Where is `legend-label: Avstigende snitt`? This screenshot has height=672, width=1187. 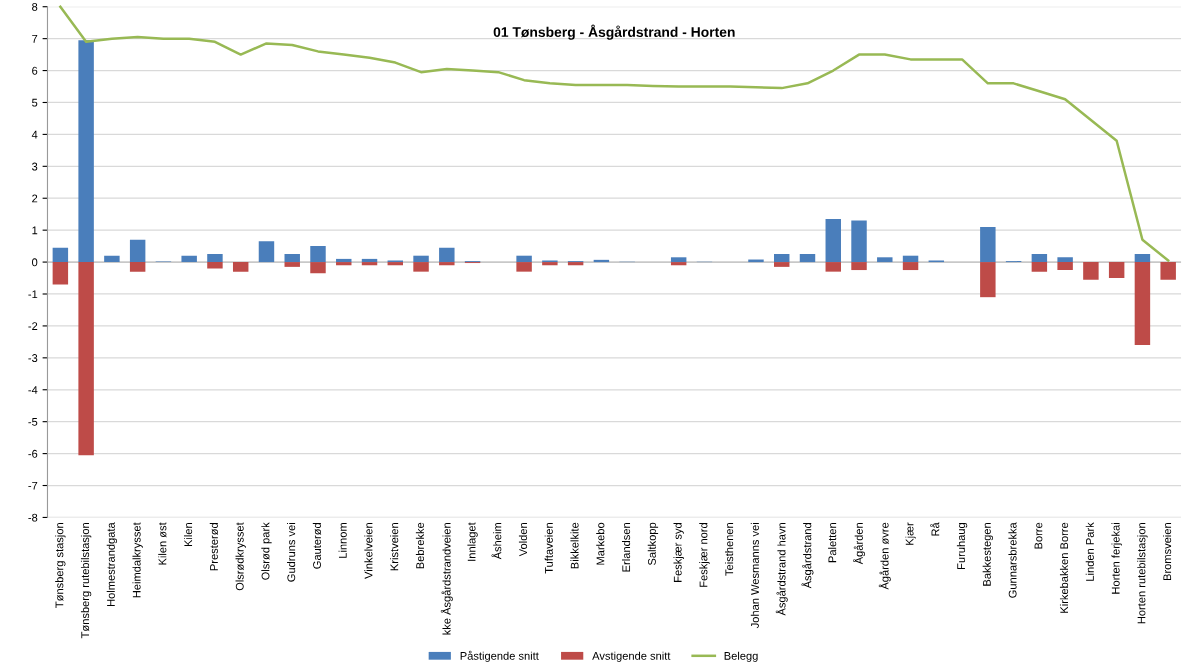 legend-label: Avstigende snitt is located at coordinates (631, 656).